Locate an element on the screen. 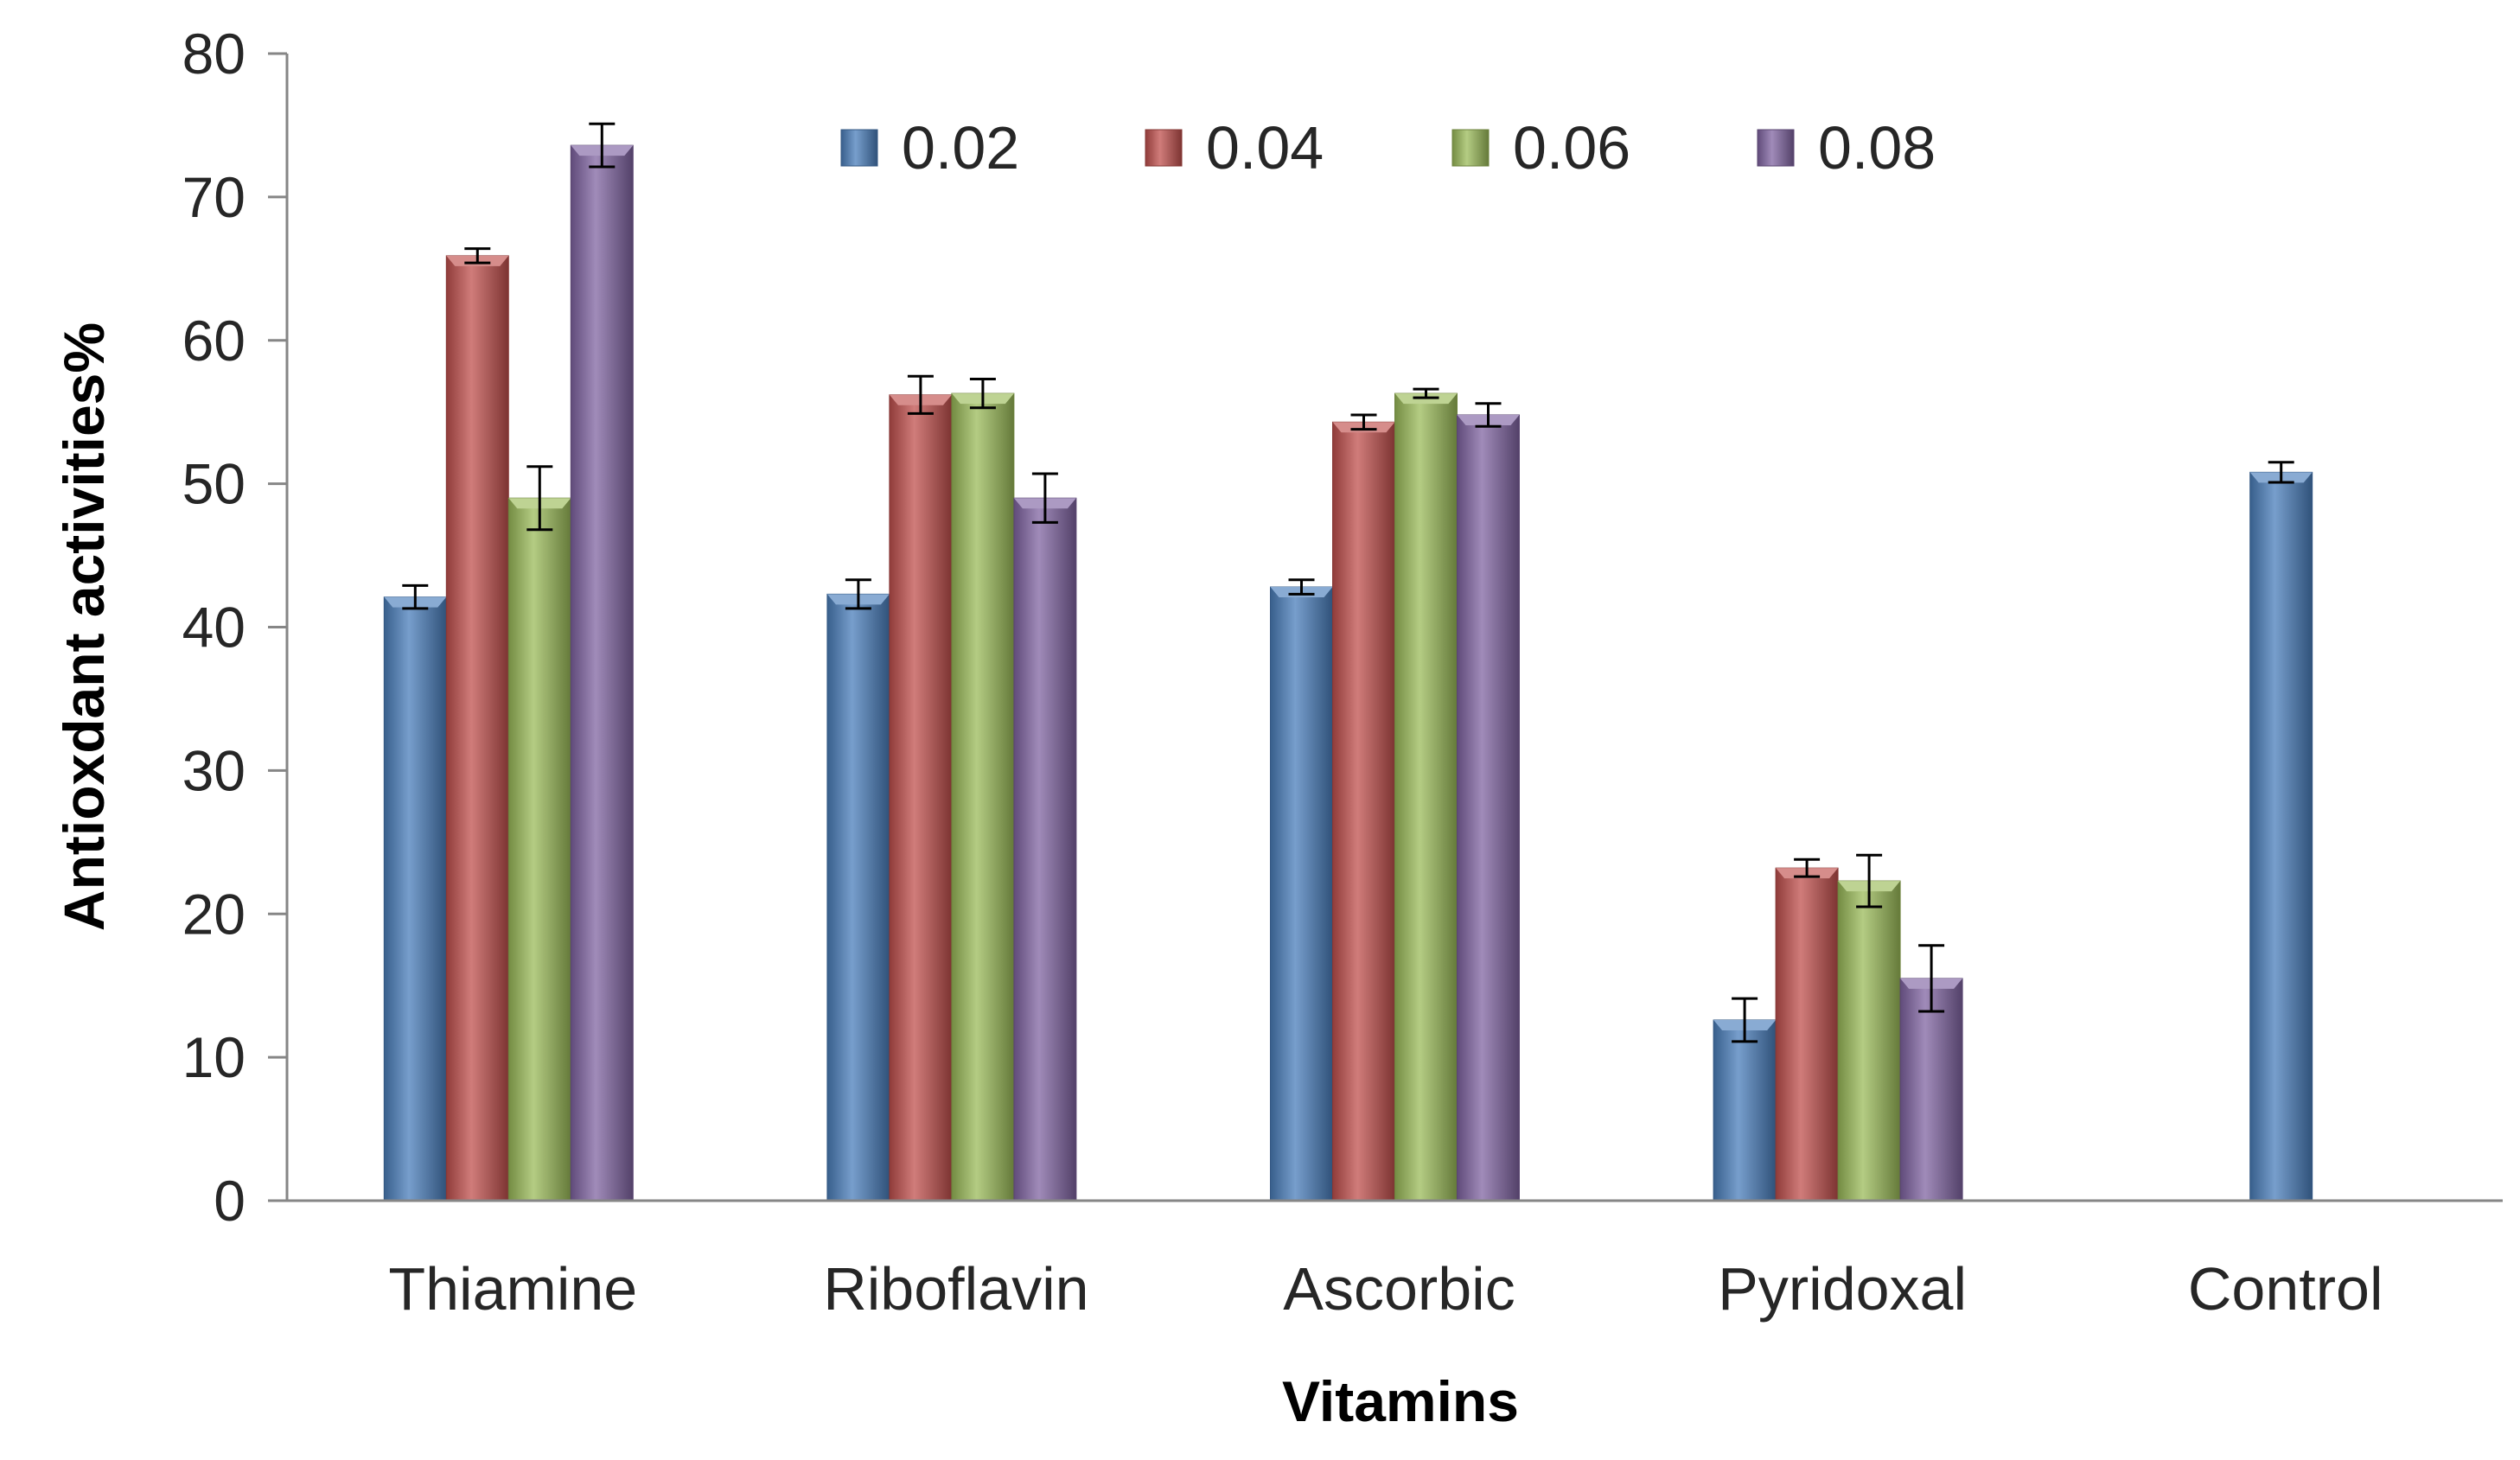 This screenshot has width=2520, height=1460. y-tick-label: 20 is located at coordinates (214, 914).